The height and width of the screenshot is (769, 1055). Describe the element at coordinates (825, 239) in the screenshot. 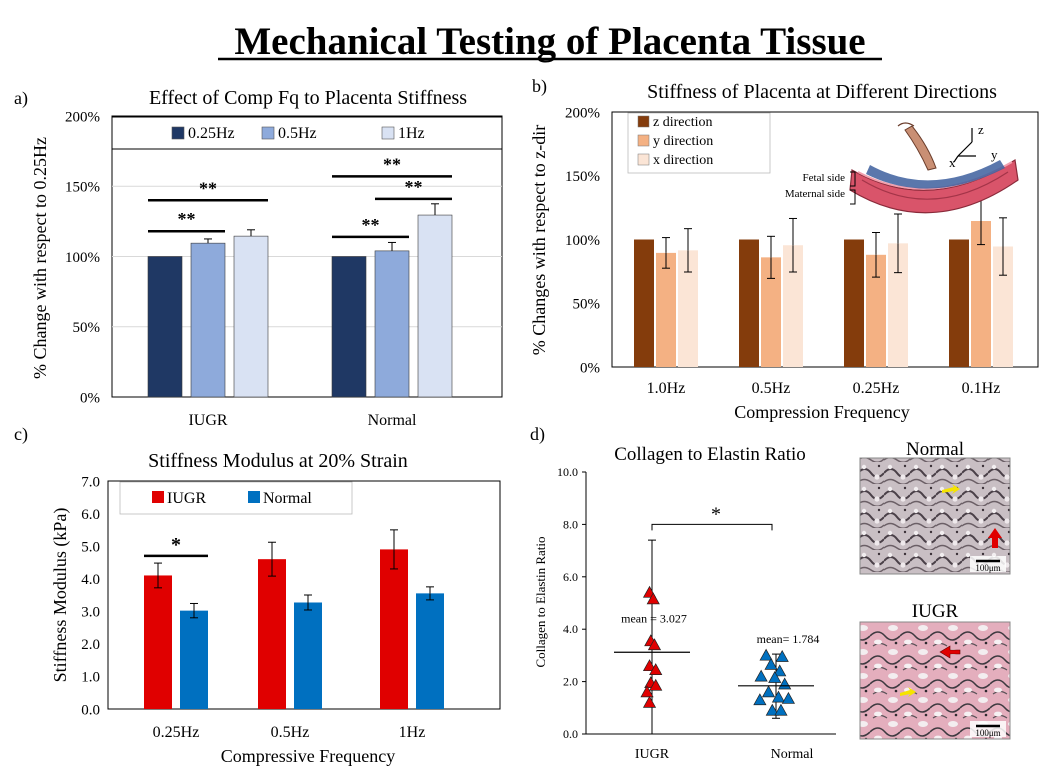

I see `panel-b-frame` at that location.